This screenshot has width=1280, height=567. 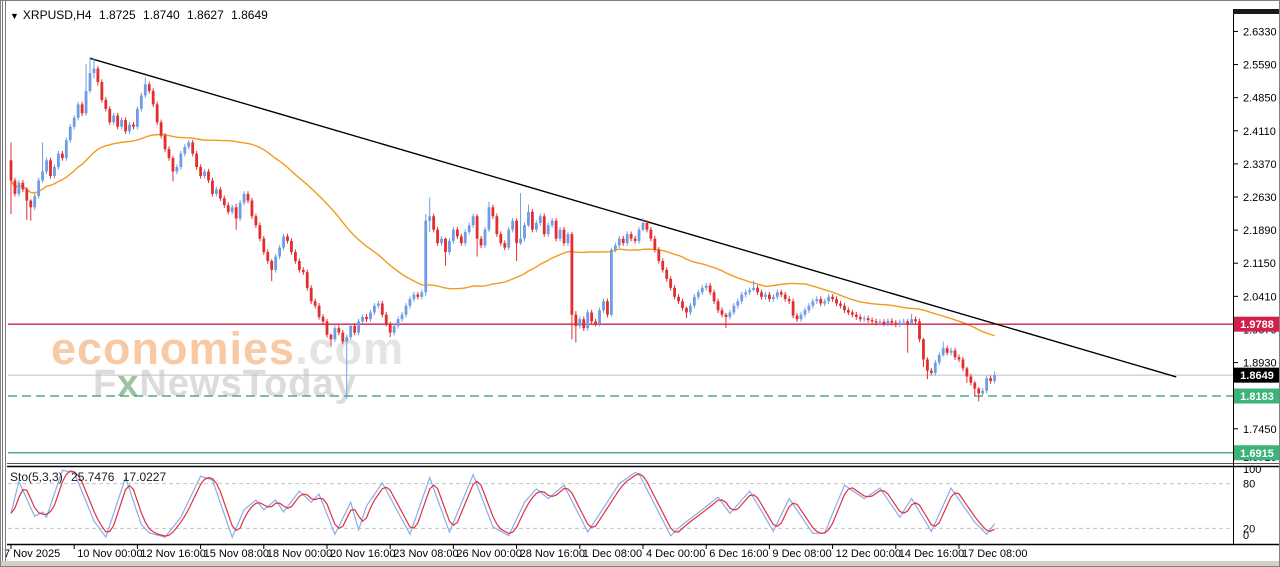 I want to click on price-tick-label: 2.5590, so click(x=1260, y=66).